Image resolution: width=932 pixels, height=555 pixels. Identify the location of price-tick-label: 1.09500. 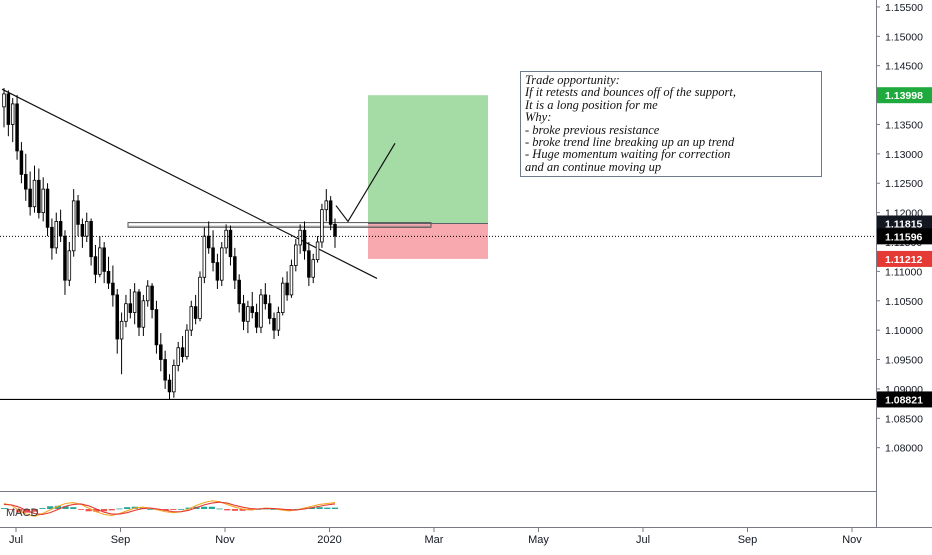
(904, 361).